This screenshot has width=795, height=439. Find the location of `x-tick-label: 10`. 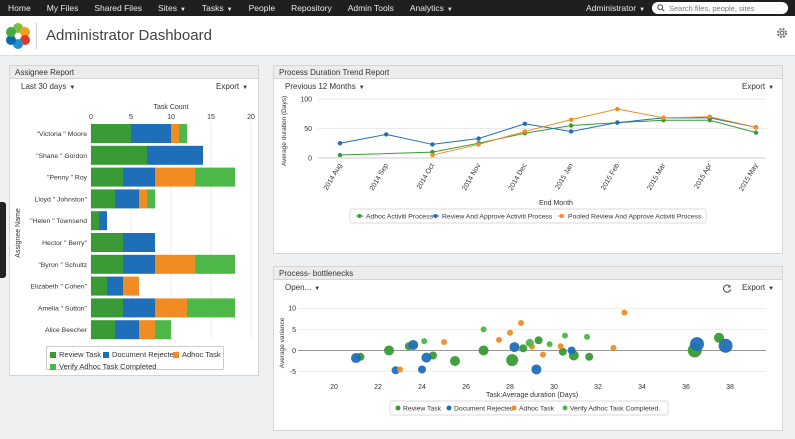

x-tick-label: 10 is located at coordinates (171, 117).